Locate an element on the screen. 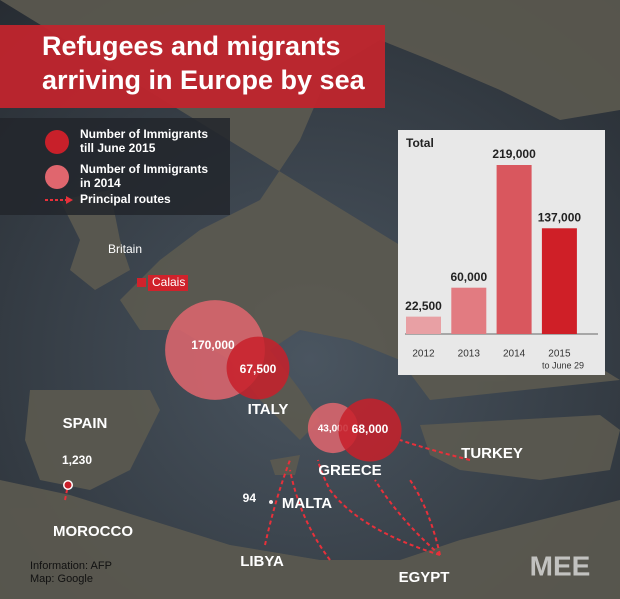  place-label: Calais is located at coordinates (168, 282).